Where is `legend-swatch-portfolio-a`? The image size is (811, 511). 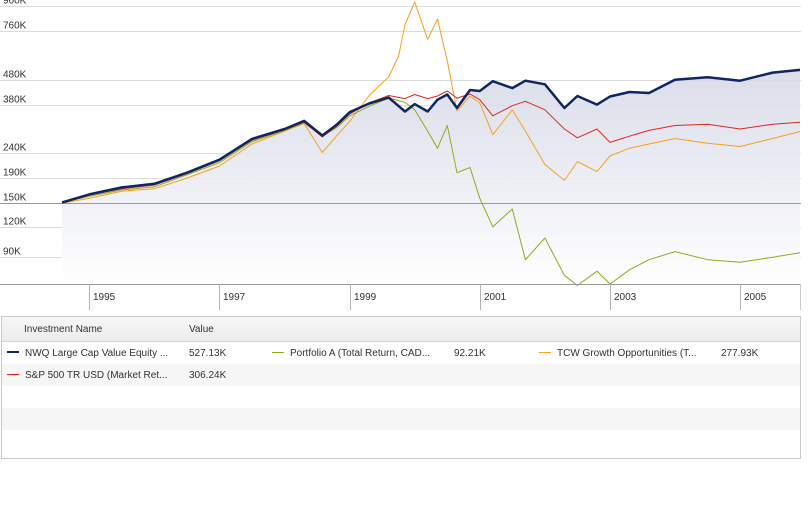 legend-swatch-portfolio-a is located at coordinates (278, 352).